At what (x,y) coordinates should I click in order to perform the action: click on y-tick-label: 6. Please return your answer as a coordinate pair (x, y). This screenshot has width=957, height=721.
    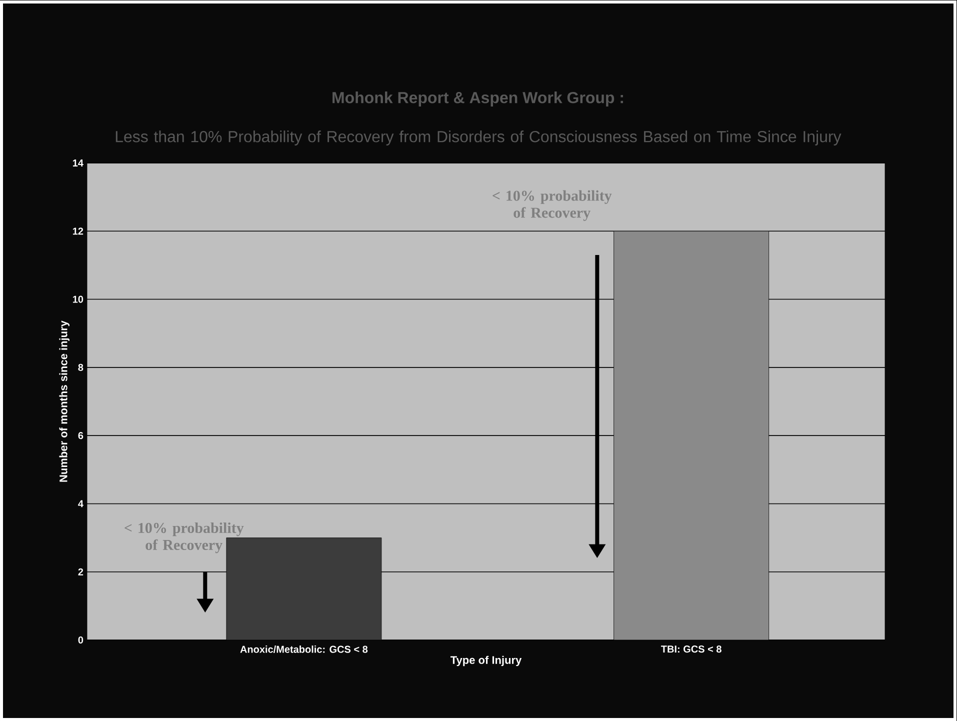
    Looking at the image, I should click on (81, 436).